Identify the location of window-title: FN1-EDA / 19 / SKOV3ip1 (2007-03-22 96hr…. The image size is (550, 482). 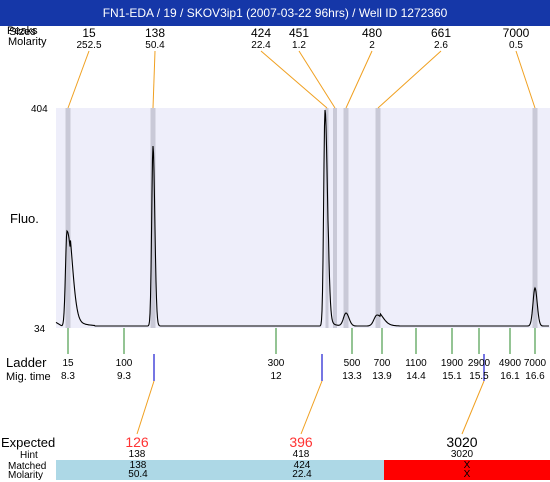
(275, 13).